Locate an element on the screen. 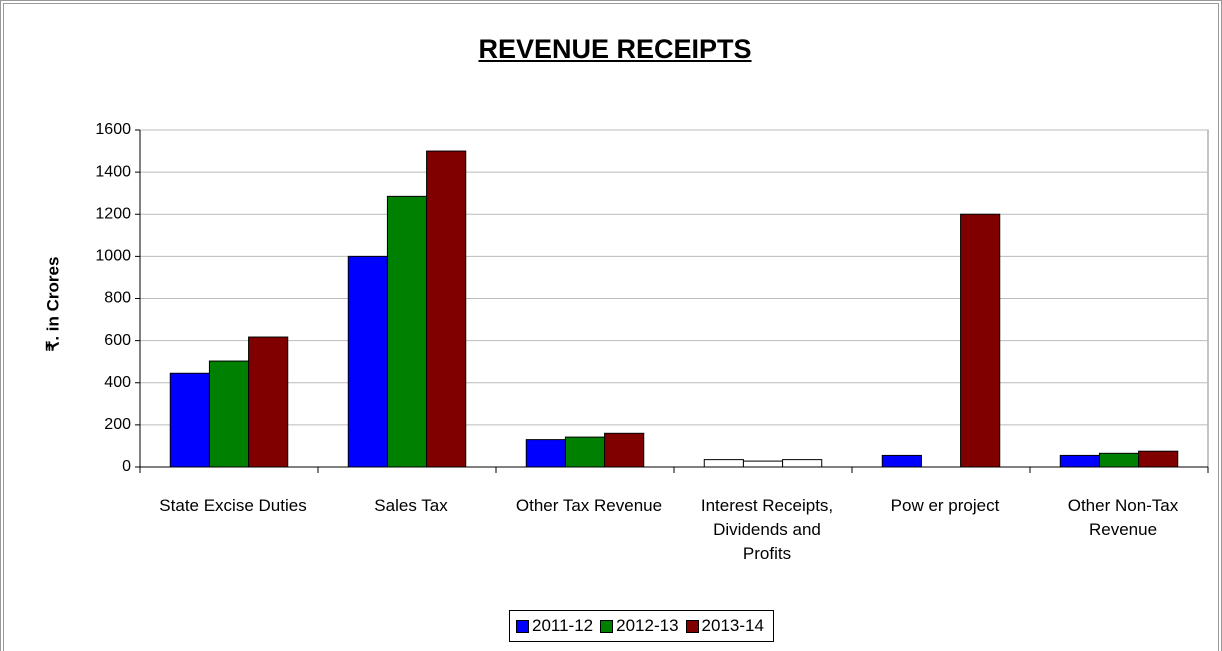 This screenshot has height=651, width=1222. legend-item: 2013-14 is located at coordinates (724, 626).